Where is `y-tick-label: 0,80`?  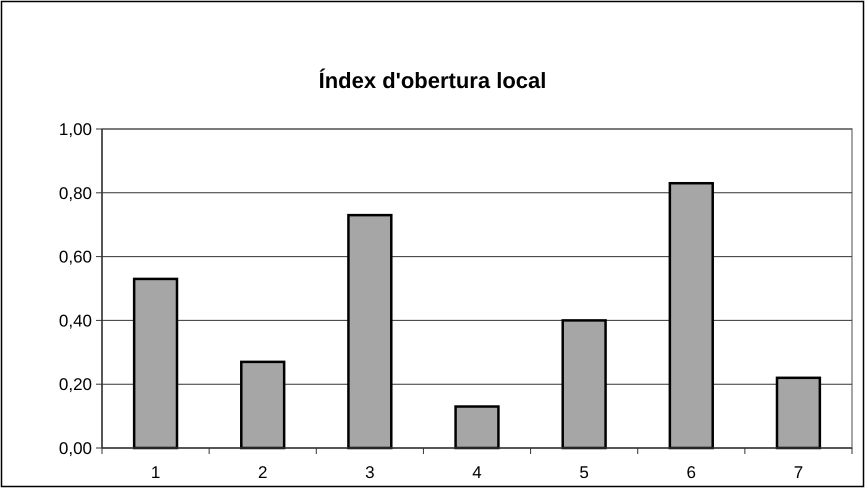 y-tick-label: 0,80 is located at coordinates (75, 193).